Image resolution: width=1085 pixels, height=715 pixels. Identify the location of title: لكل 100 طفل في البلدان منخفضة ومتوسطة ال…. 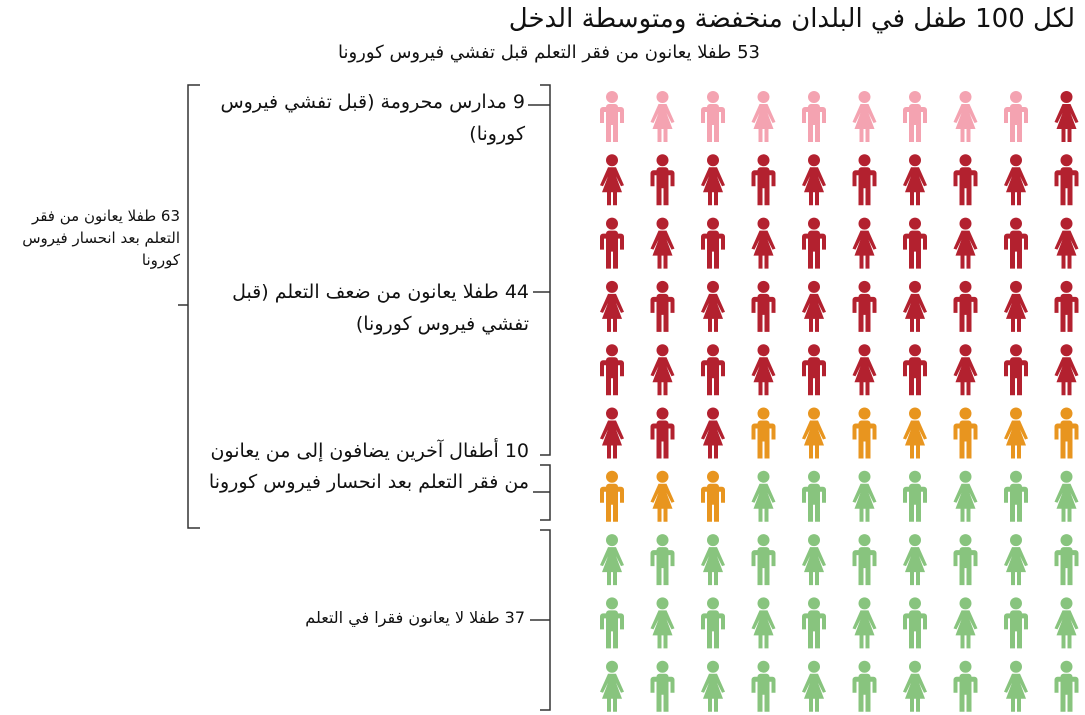
(791, 19).